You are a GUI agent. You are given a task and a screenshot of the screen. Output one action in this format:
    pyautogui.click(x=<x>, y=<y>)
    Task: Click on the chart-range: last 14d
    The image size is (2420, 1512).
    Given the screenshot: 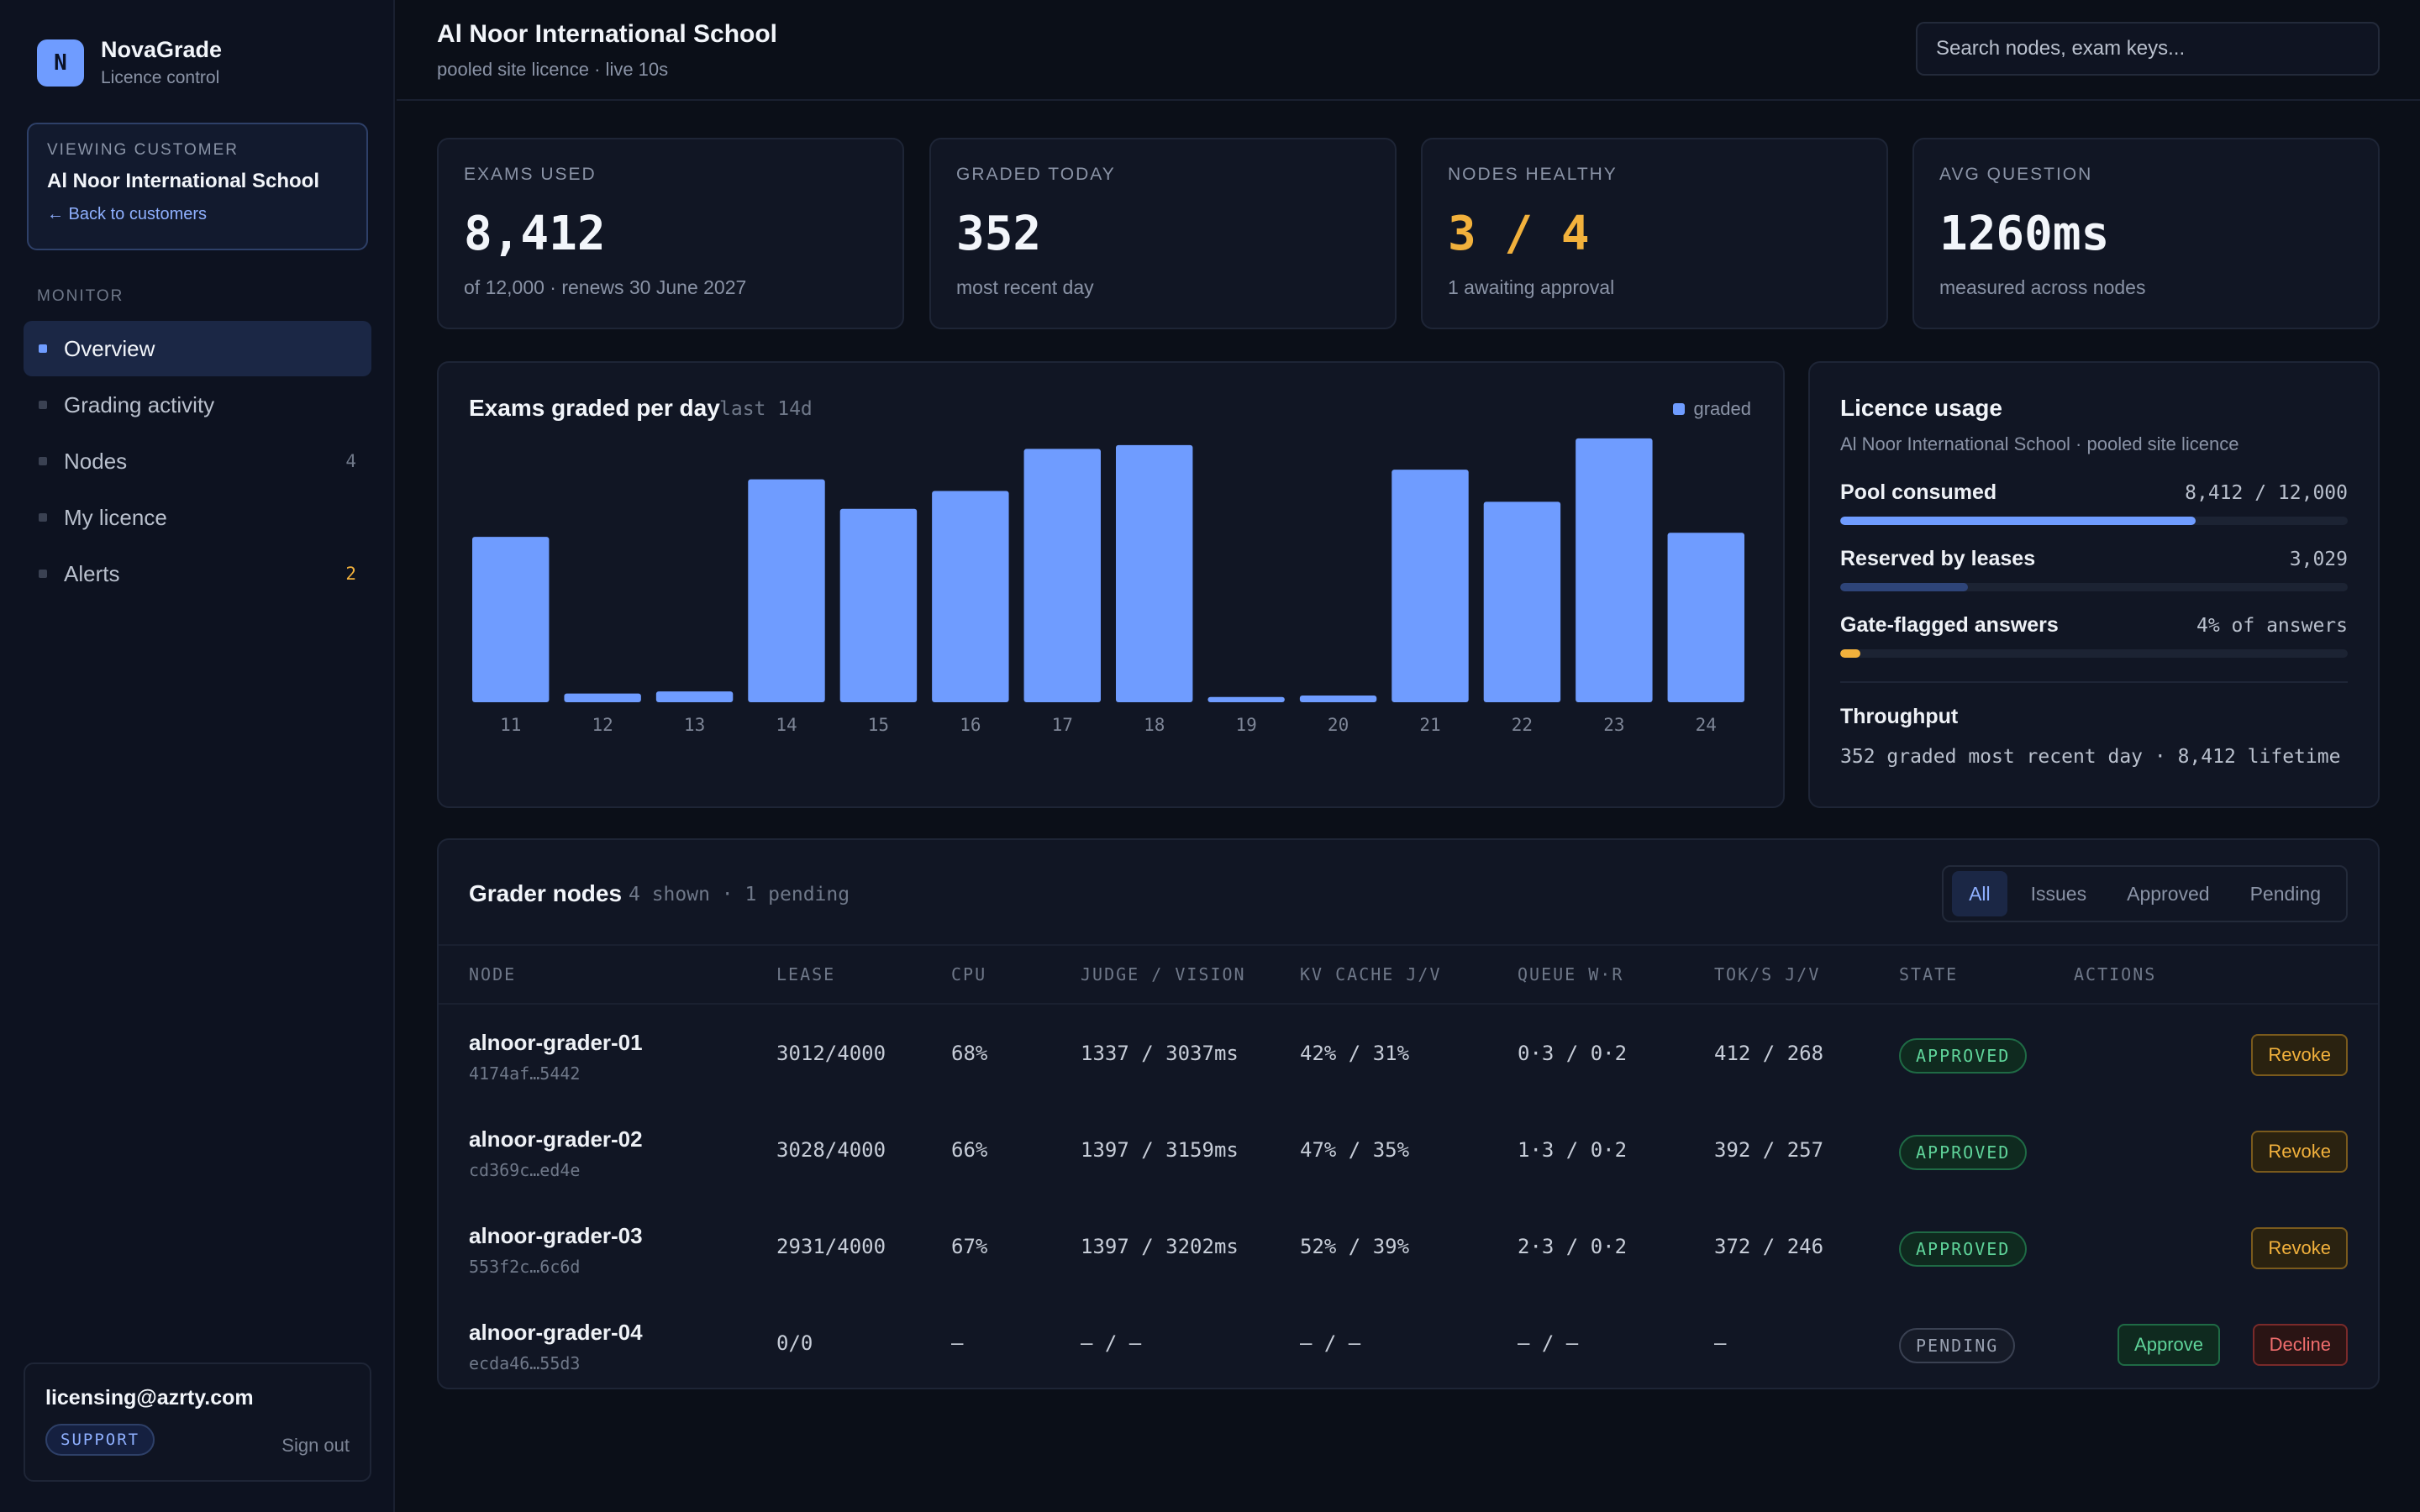 What is the action you would take?
    pyautogui.click(x=766, y=409)
    